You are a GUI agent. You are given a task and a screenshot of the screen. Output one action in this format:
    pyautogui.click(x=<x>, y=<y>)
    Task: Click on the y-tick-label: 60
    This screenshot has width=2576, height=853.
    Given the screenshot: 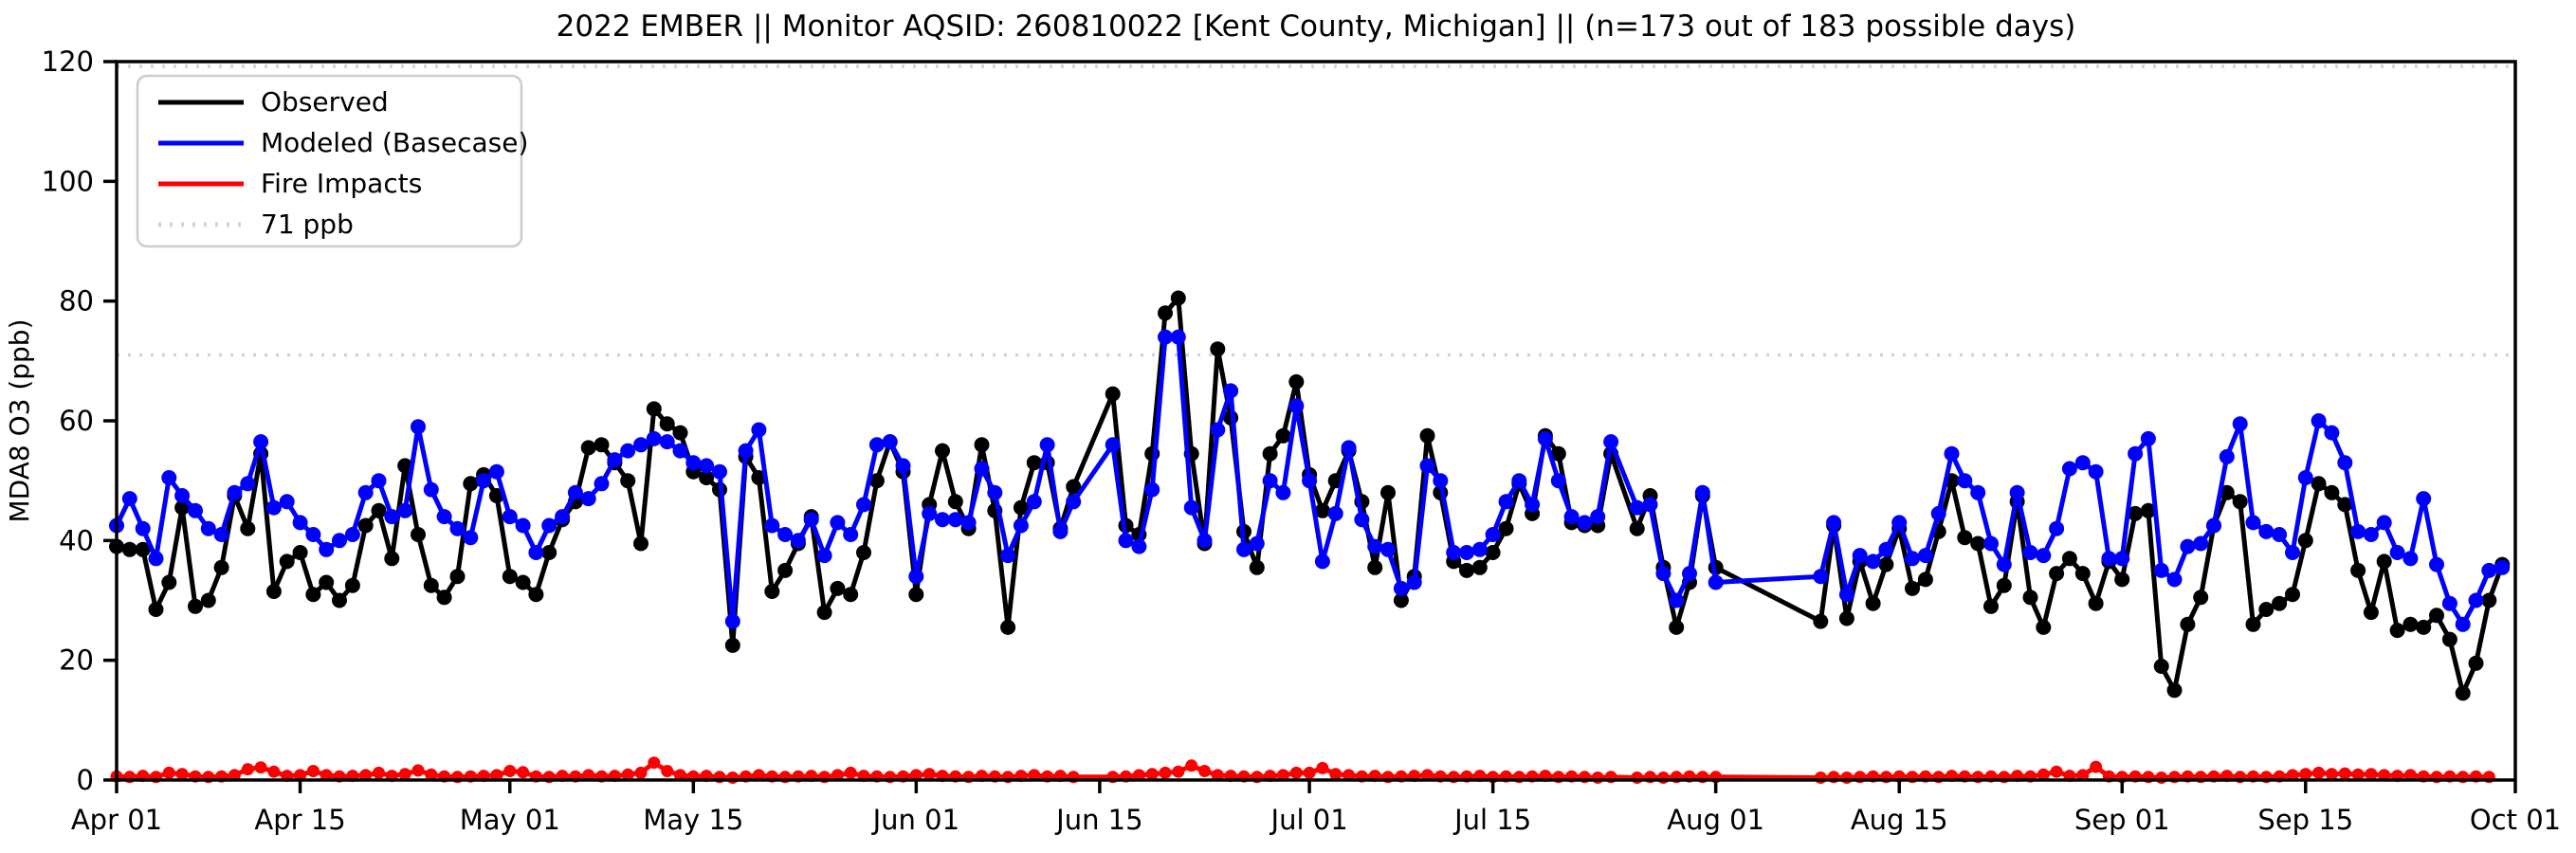 What is the action you would take?
    pyautogui.click(x=76, y=421)
    